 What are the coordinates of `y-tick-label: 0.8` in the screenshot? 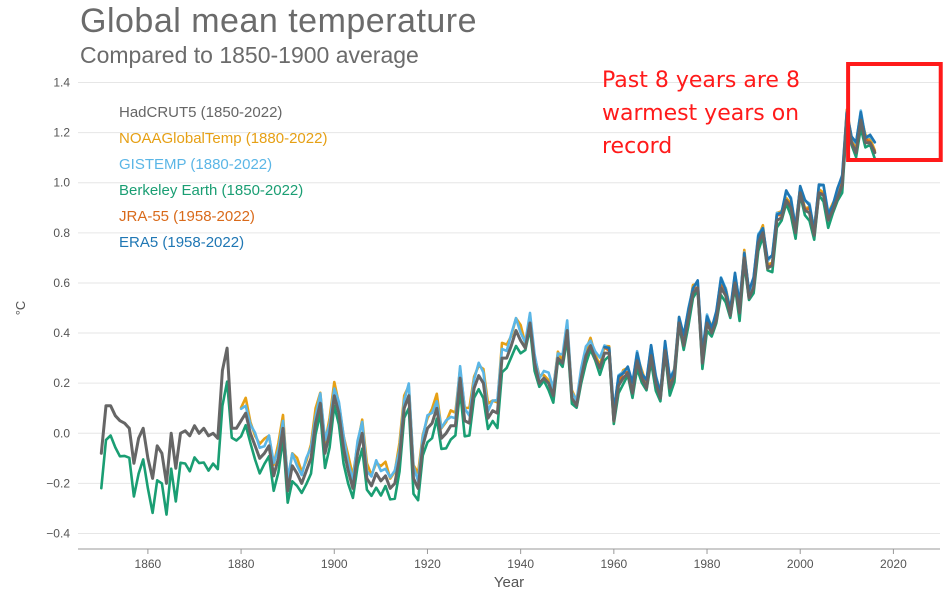 It's located at (61, 233).